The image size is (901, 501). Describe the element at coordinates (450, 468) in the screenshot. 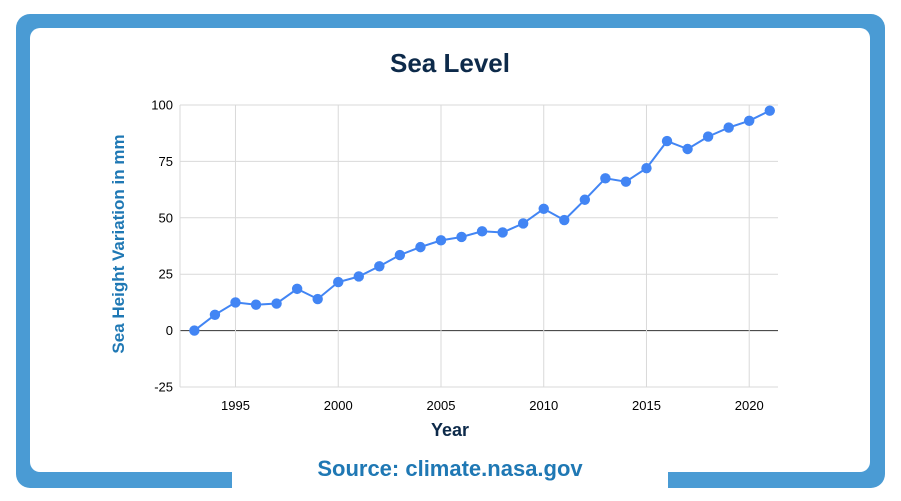

I see `source-text: Source: climate.nasa.gov` at that location.